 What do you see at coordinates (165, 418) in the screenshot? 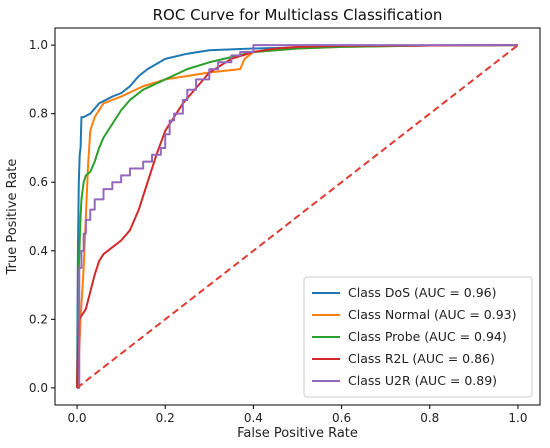
I see `x-tick-label: 0.2` at bounding box center [165, 418].